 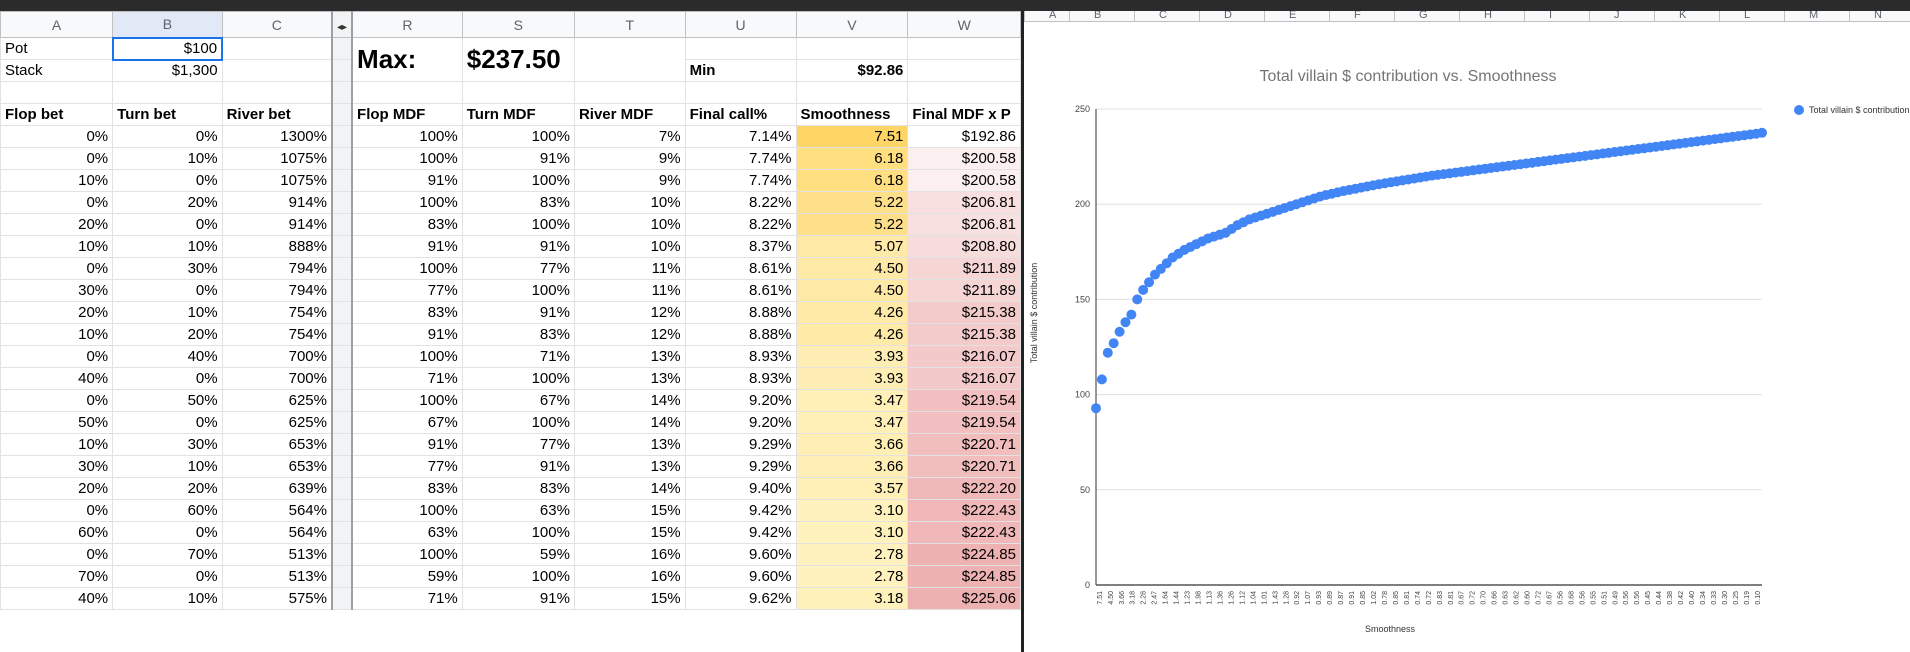 What do you see at coordinates (167, 48) in the screenshot?
I see `pot-value: $100` at bounding box center [167, 48].